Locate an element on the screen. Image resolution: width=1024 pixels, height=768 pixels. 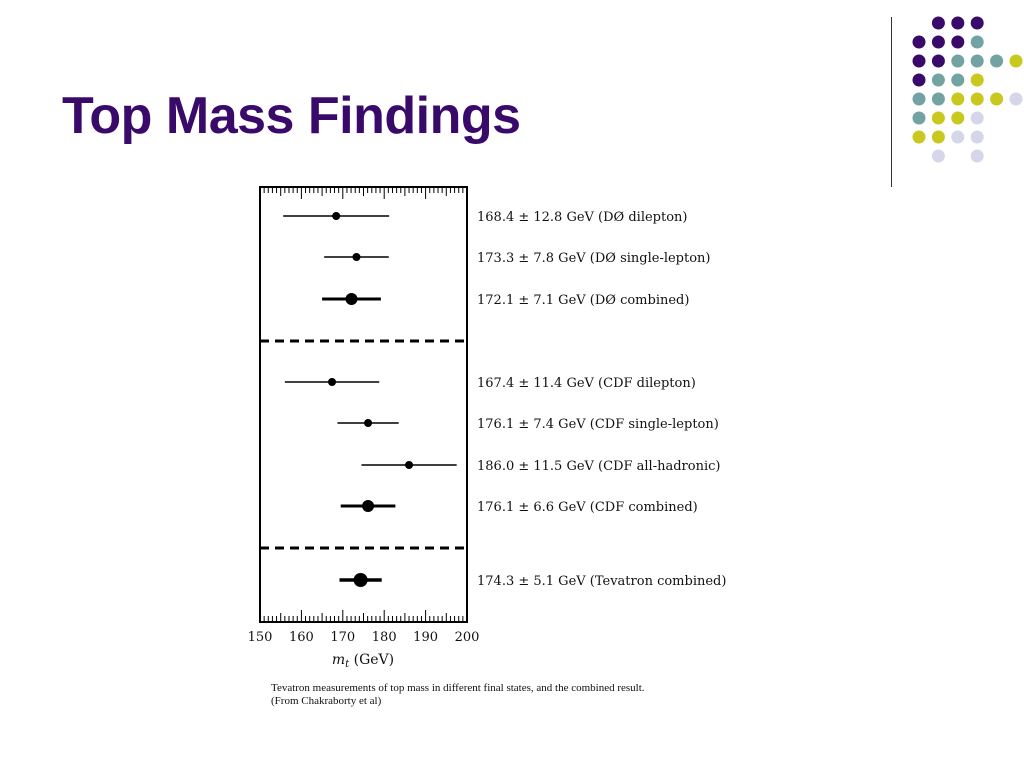
x-tick-label: 150 is located at coordinates (260, 637).